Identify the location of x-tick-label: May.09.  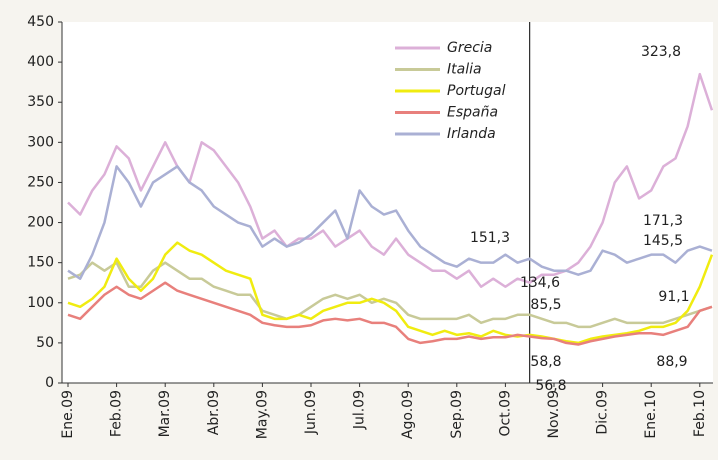
(262, 414).